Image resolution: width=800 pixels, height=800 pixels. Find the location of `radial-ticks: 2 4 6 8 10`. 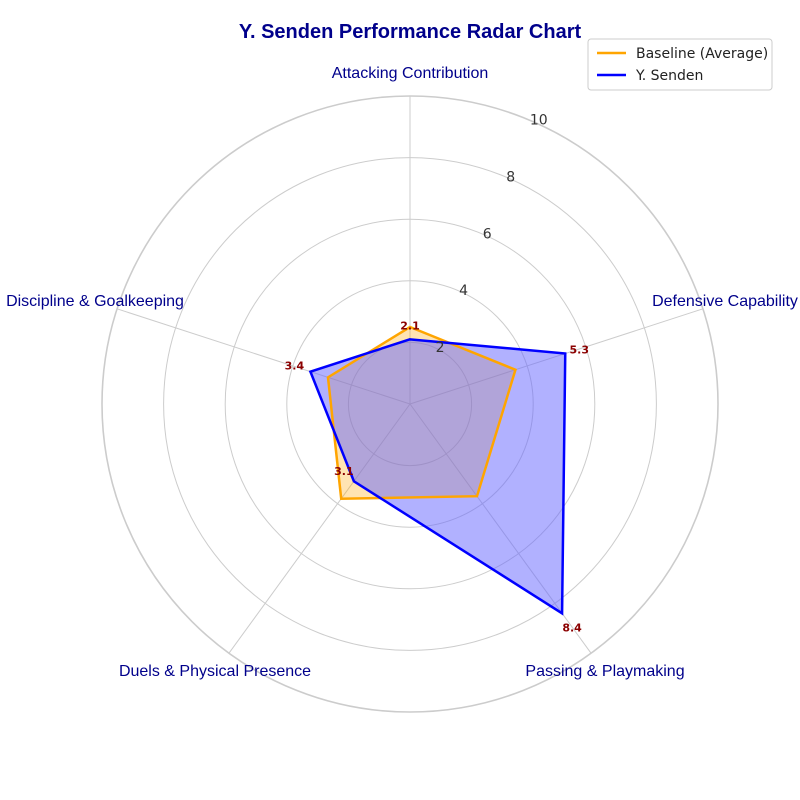

radial-ticks: 2 4 6 8 10 is located at coordinates (492, 234).